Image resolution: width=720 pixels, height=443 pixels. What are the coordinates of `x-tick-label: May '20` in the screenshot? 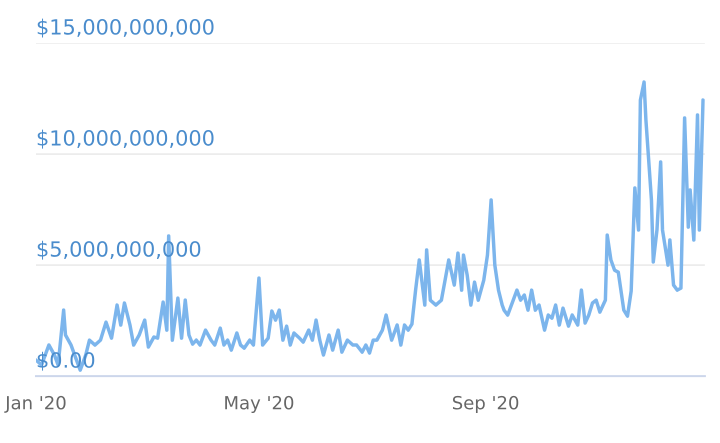 It's located at (259, 405).